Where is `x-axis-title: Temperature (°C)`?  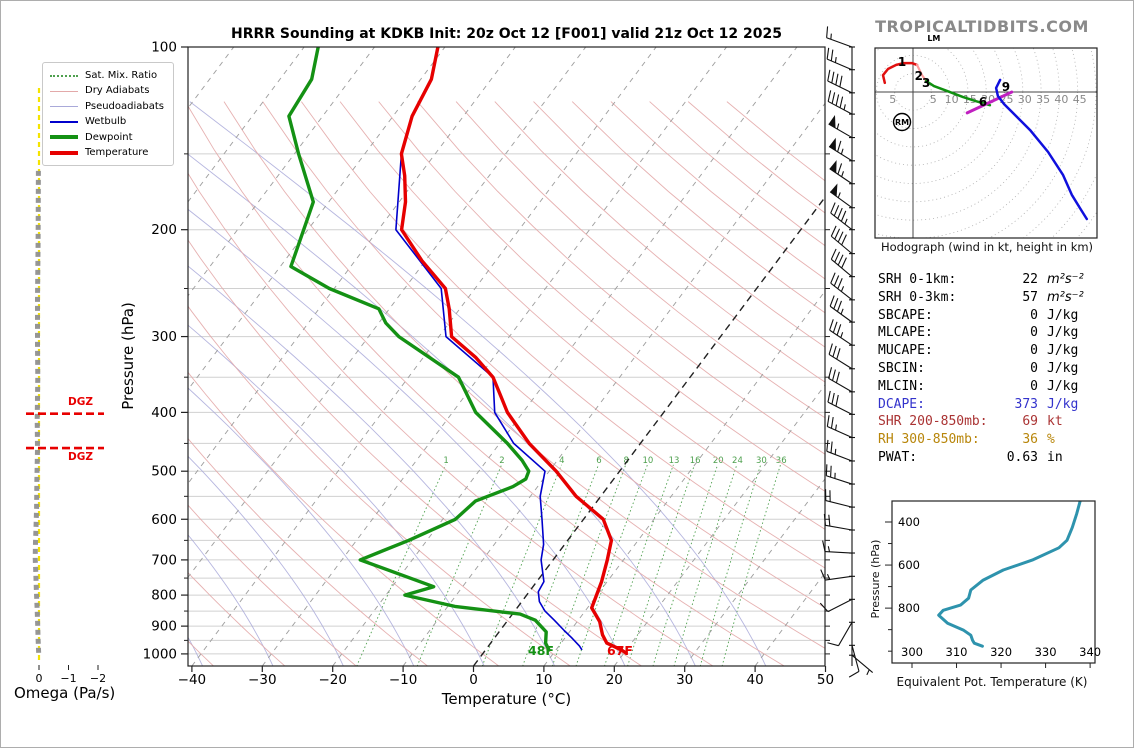 x-axis-title: Temperature (°C) is located at coordinates (506, 699).